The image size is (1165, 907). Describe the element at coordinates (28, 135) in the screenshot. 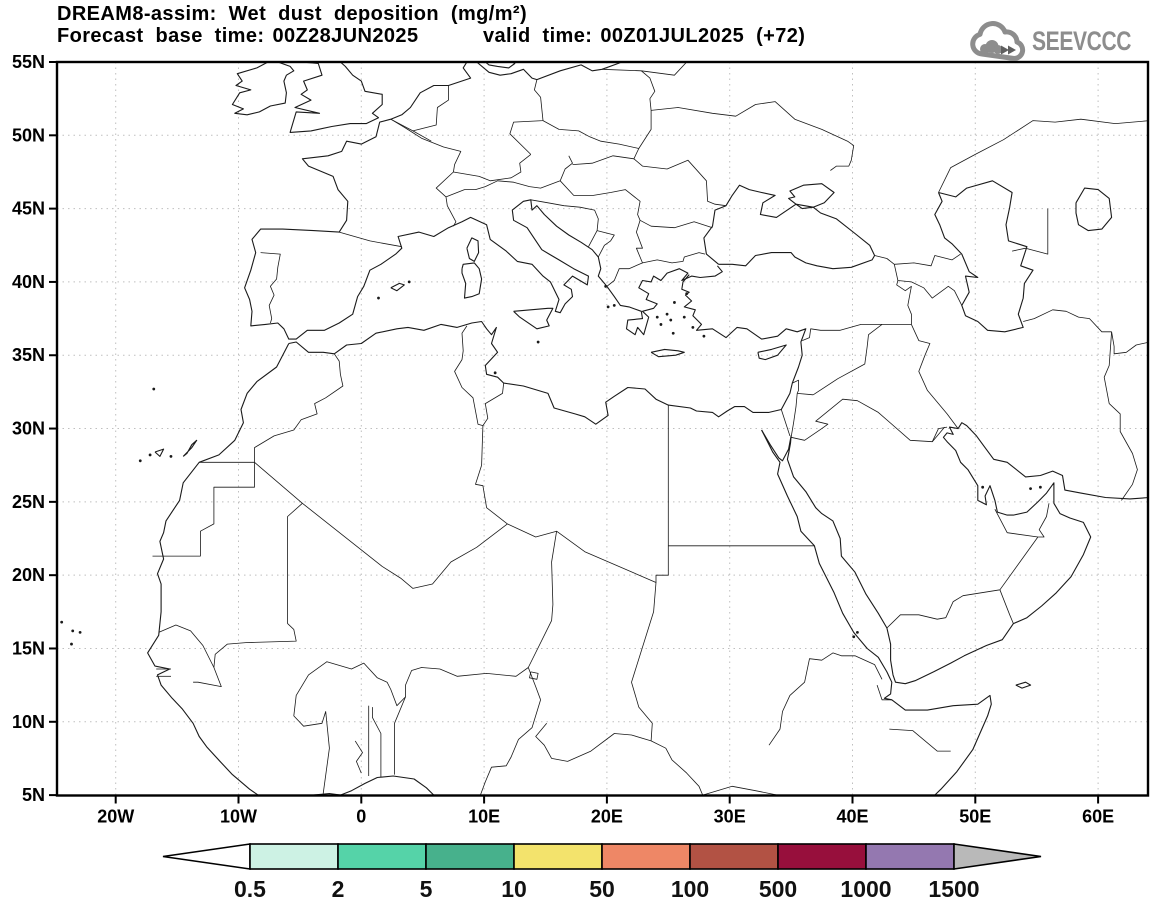

I see `lat-tick-label: 50N` at that location.